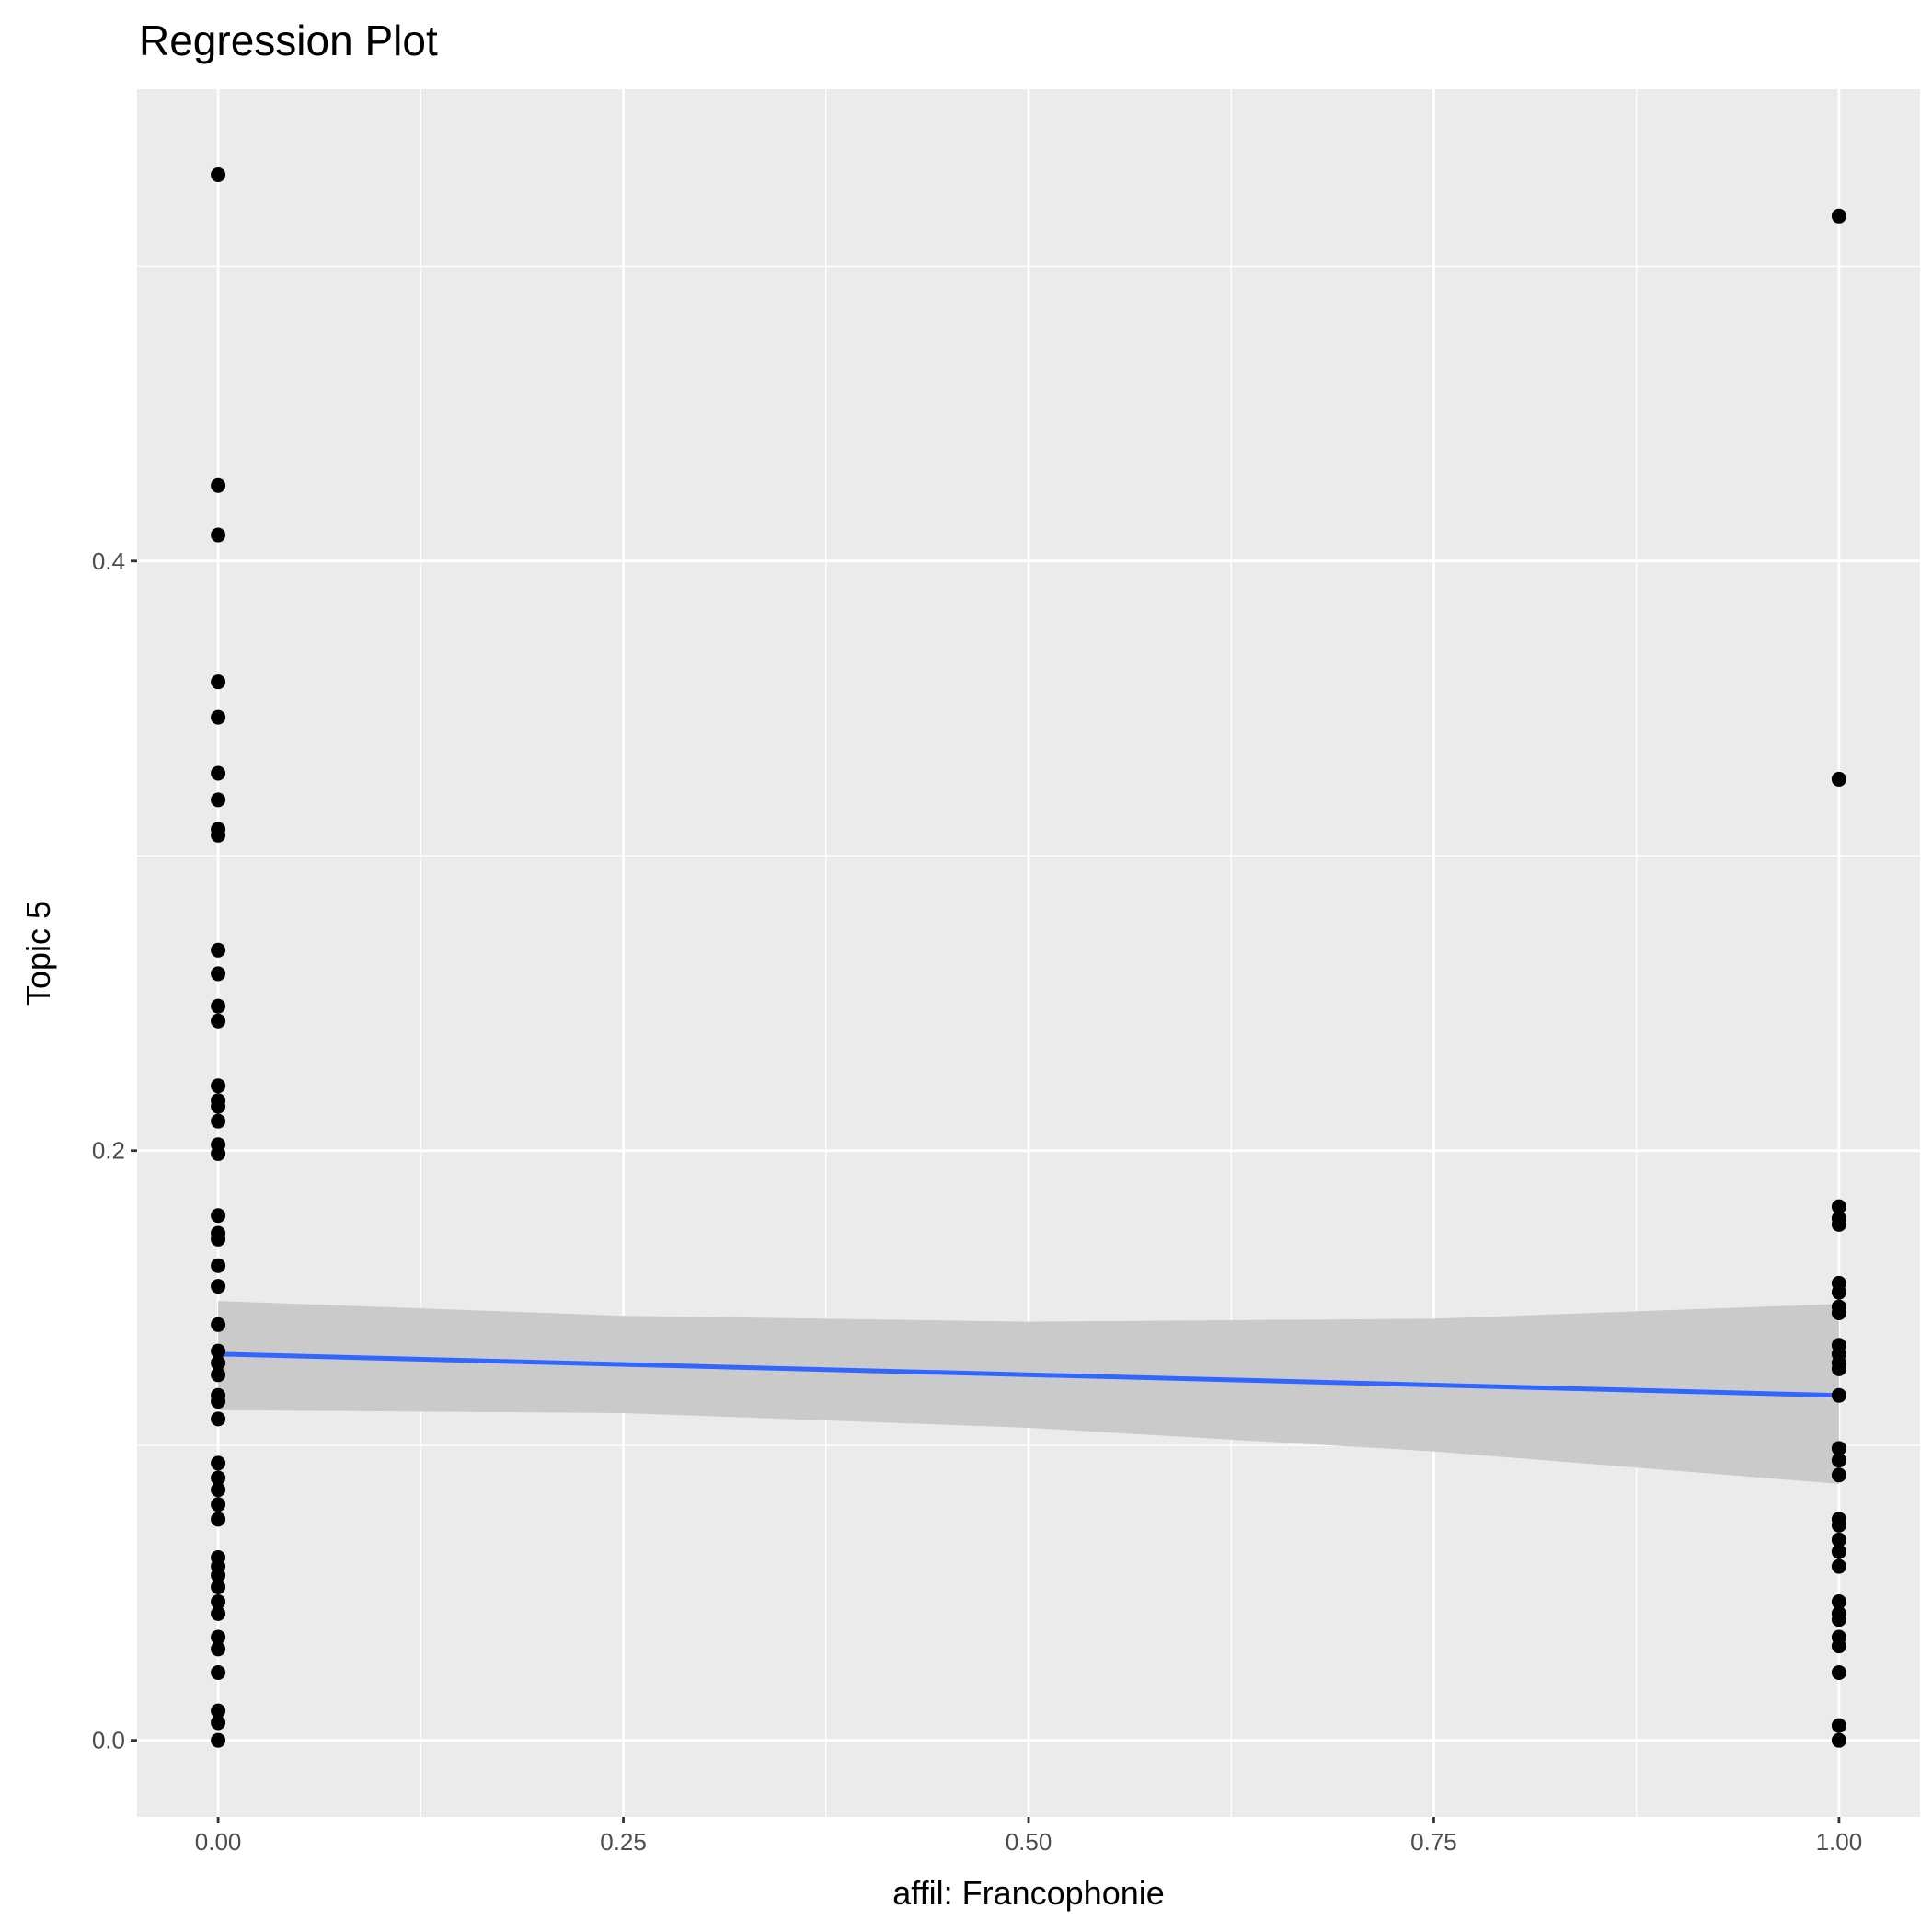 Image resolution: width=1932 pixels, height=1932 pixels. What do you see at coordinates (218, 1842) in the screenshot?
I see `x-tick-label: 0.00` at bounding box center [218, 1842].